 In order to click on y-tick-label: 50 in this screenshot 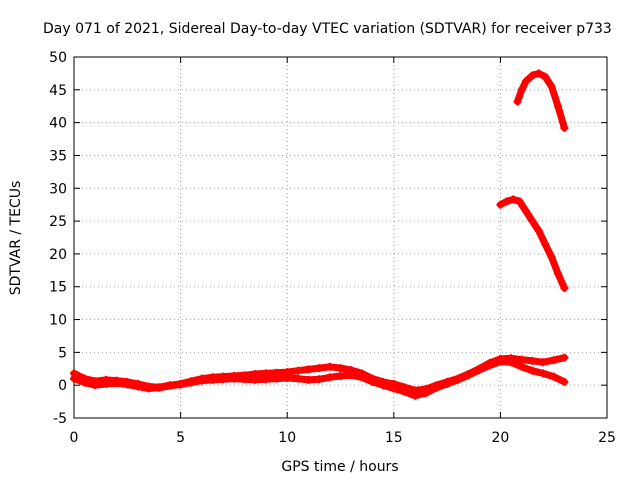, I will do `click(58, 58)`.